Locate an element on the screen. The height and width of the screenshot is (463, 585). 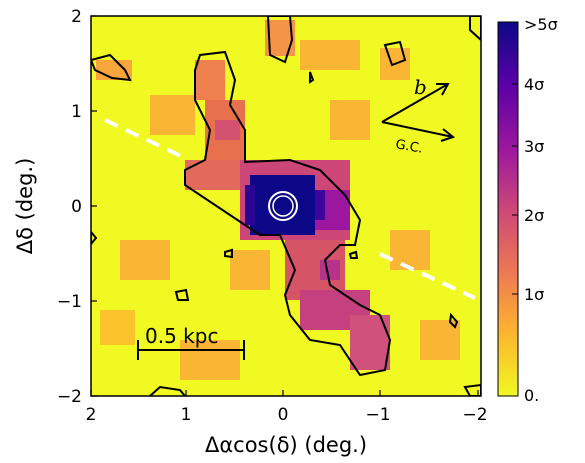
x-tick-label: 2 is located at coordinates (91, 415).